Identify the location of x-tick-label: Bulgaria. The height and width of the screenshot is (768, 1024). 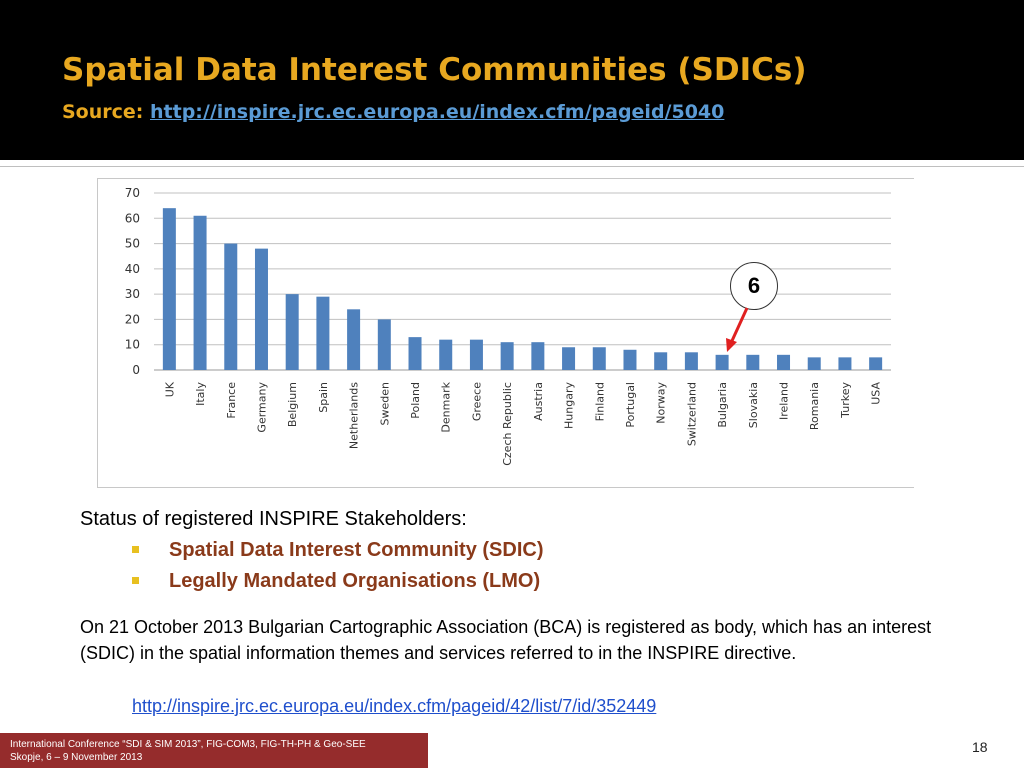
(722, 405).